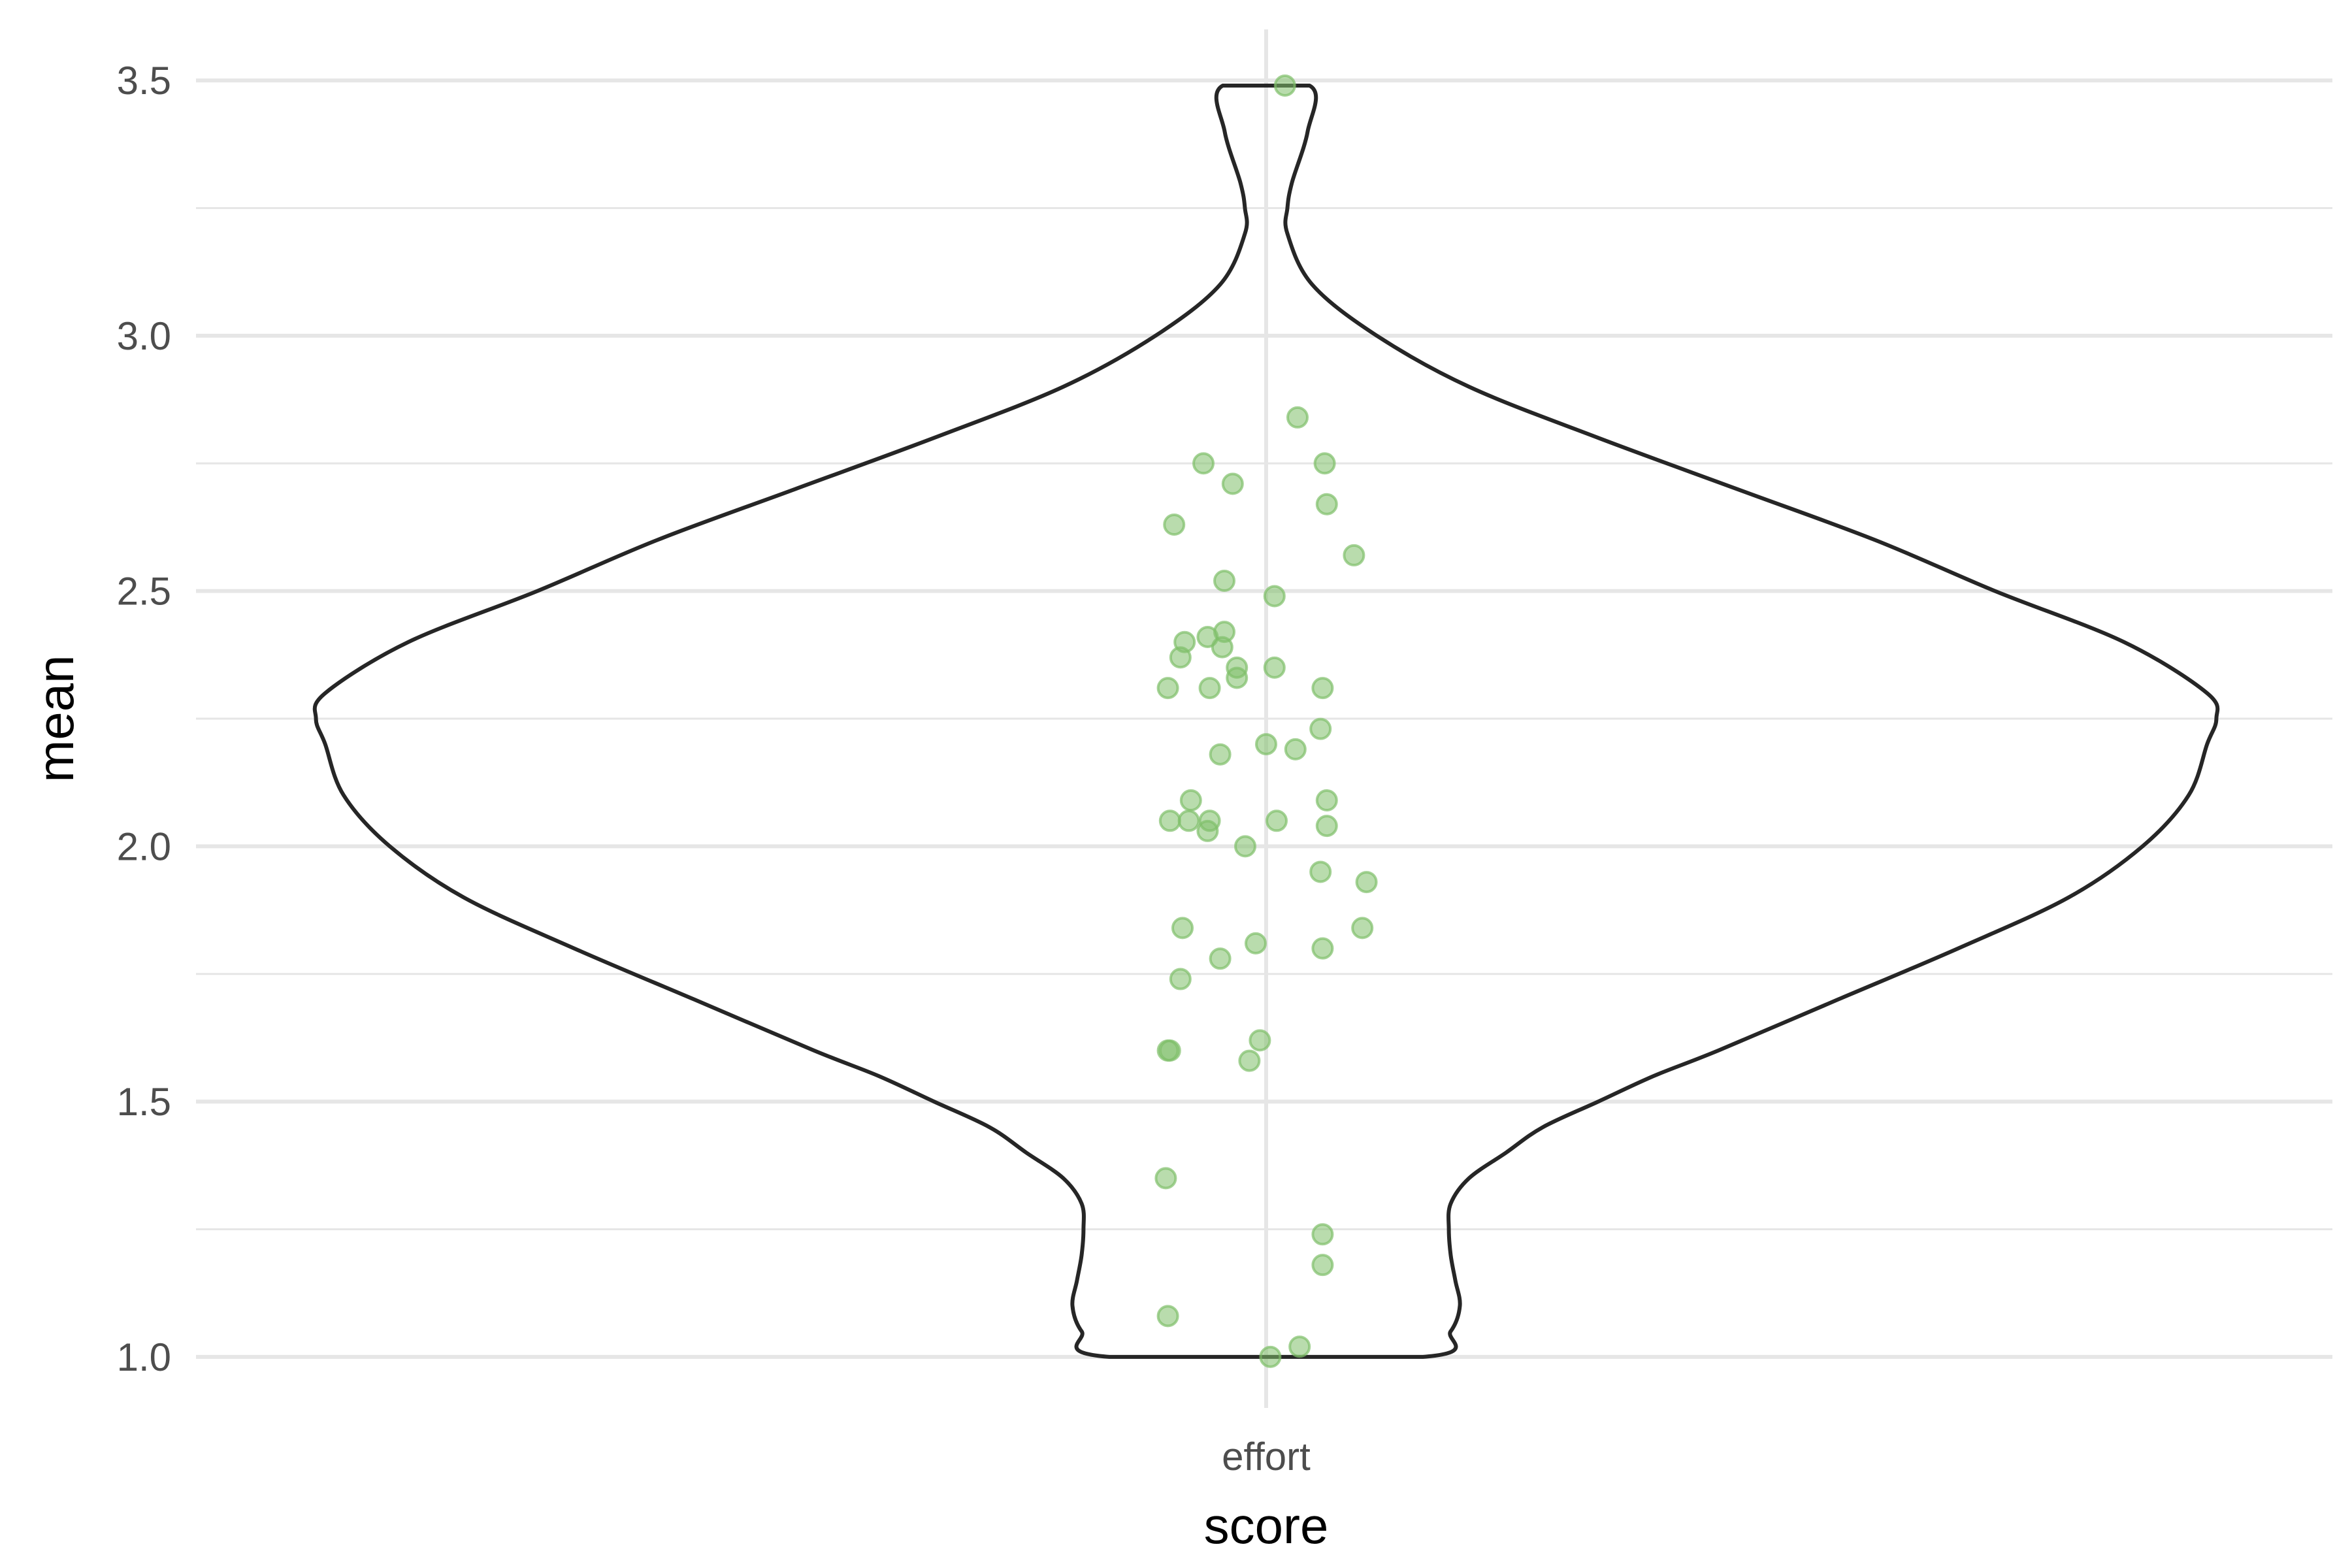 The image size is (2352, 1568). What do you see at coordinates (144, 1357) in the screenshot?
I see `y-tick-label: 1.0` at bounding box center [144, 1357].